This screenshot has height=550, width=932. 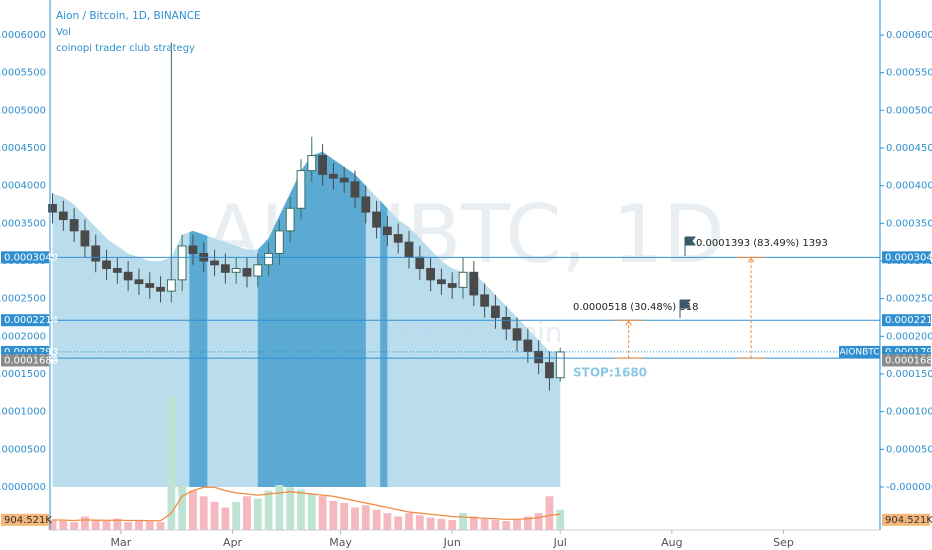 I want to click on y-tick-label: 0.0000500, so click(x=909, y=449).